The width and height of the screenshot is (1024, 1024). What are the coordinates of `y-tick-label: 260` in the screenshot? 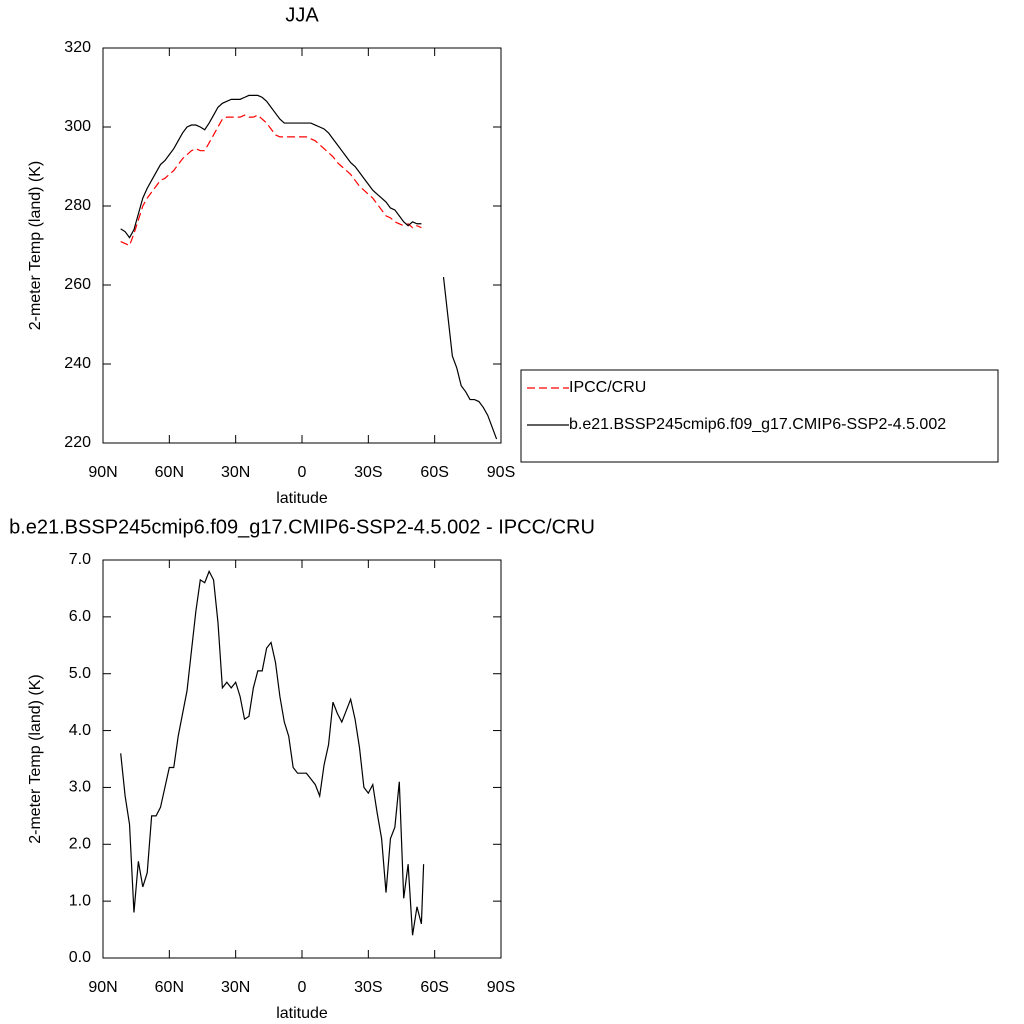 It's located at (77, 284).